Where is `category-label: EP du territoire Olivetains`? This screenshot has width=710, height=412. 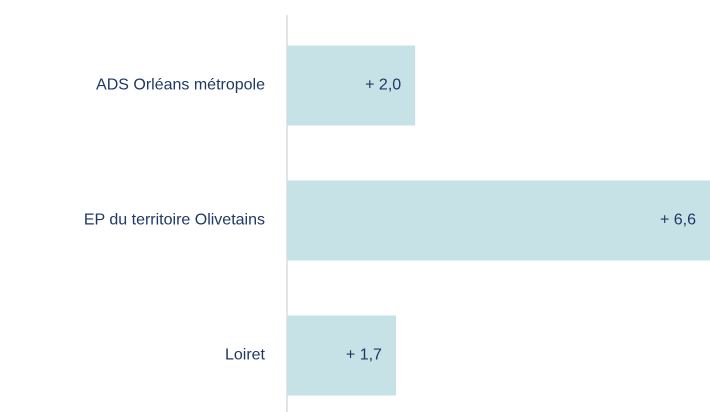 category-label: EP du territoire Olivetains is located at coordinates (174, 220).